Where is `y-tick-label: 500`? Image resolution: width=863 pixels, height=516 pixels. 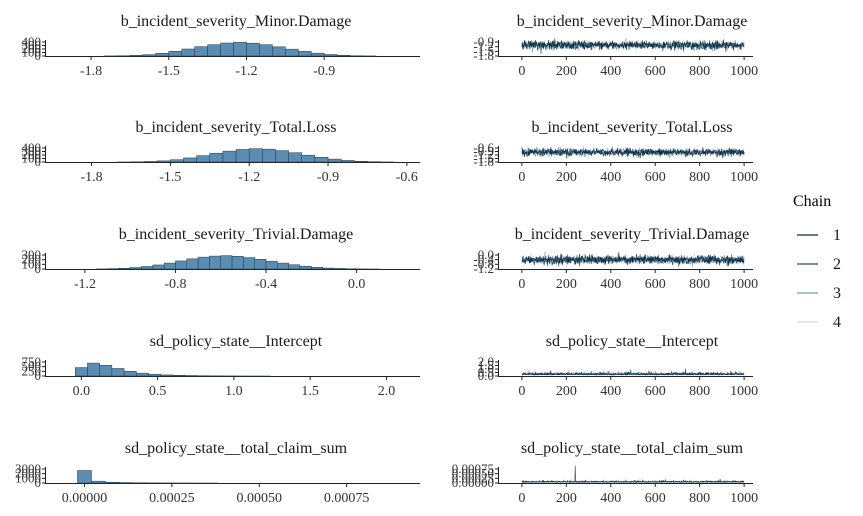 y-tick-label: 500 is located at coordinates (32, 366).